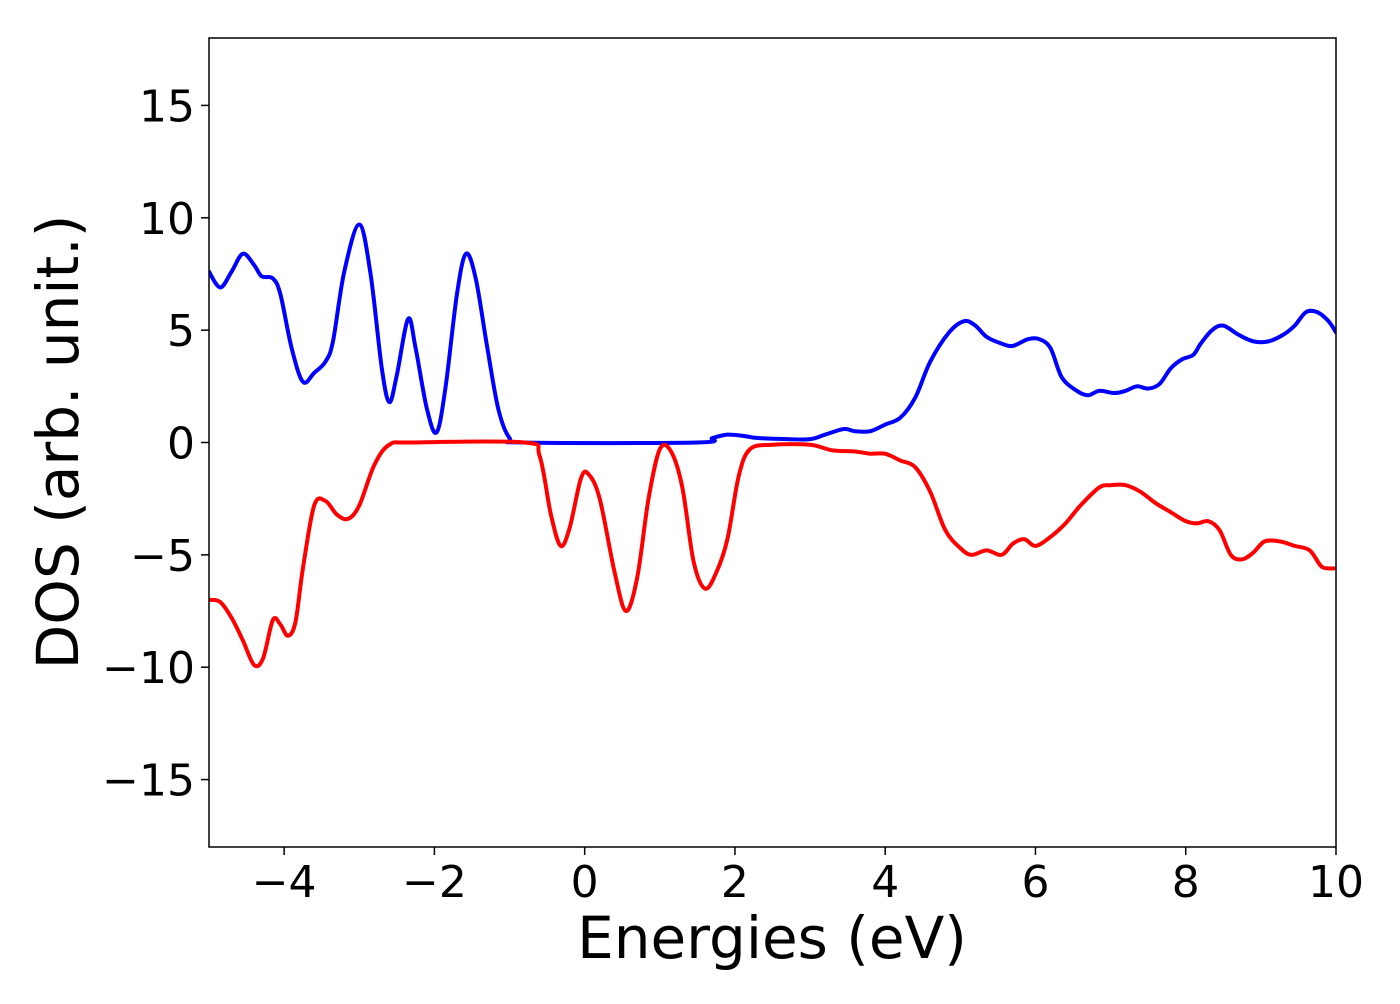 The height and width of the screenshot is (1004, 1400). What do you see at coordinates (772, 938) in the screenshot?
I see `x-axis-label: Energies (eV)` at bounding box center [772, 938].